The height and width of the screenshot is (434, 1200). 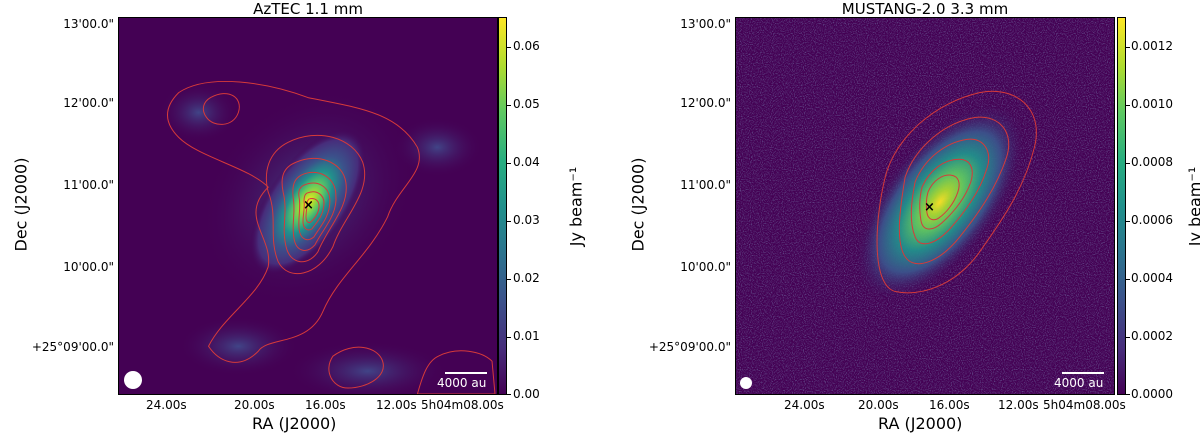 What do you see at coordinates (925, 9) in the screenshot?
I see `mustang-title: MUSTANG-2.0 3.3 mm` at bounding box center [925, 9].